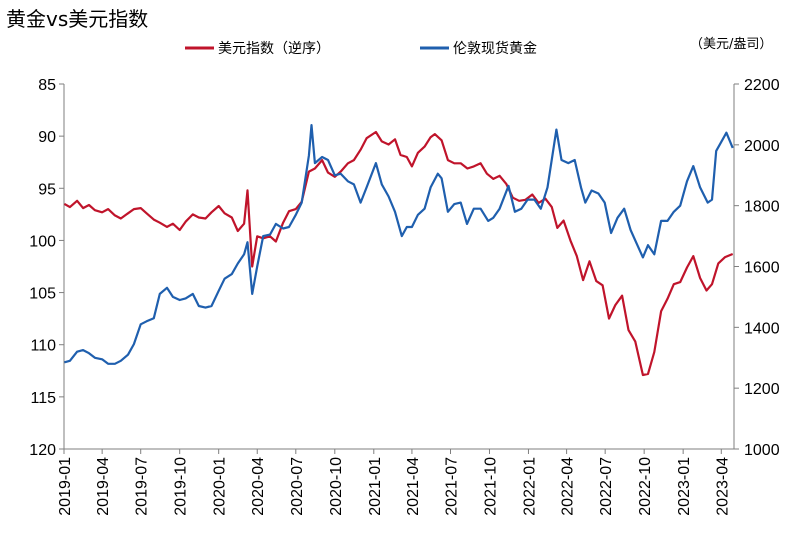 This screenshot has height=544, width=806. Describe the element at coordinates (451, 486) in the screenshot. I see `x-tick-label: 2021-07` at that location.